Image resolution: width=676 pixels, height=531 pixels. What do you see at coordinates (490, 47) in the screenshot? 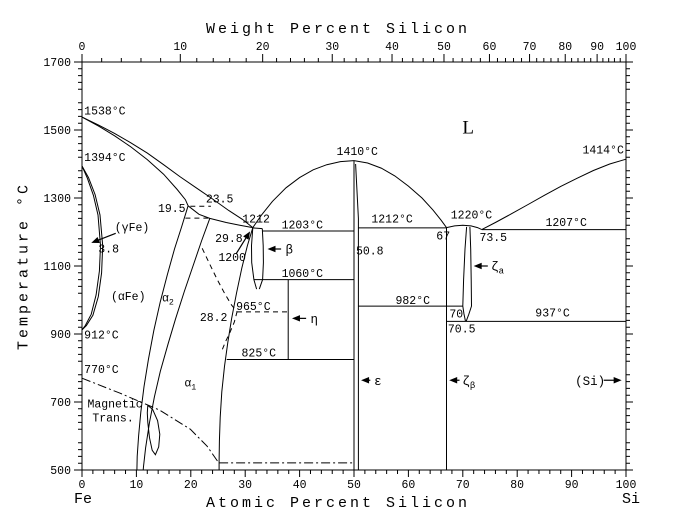
I see `top-tick-label: 60` at bounding box center [490, 47].